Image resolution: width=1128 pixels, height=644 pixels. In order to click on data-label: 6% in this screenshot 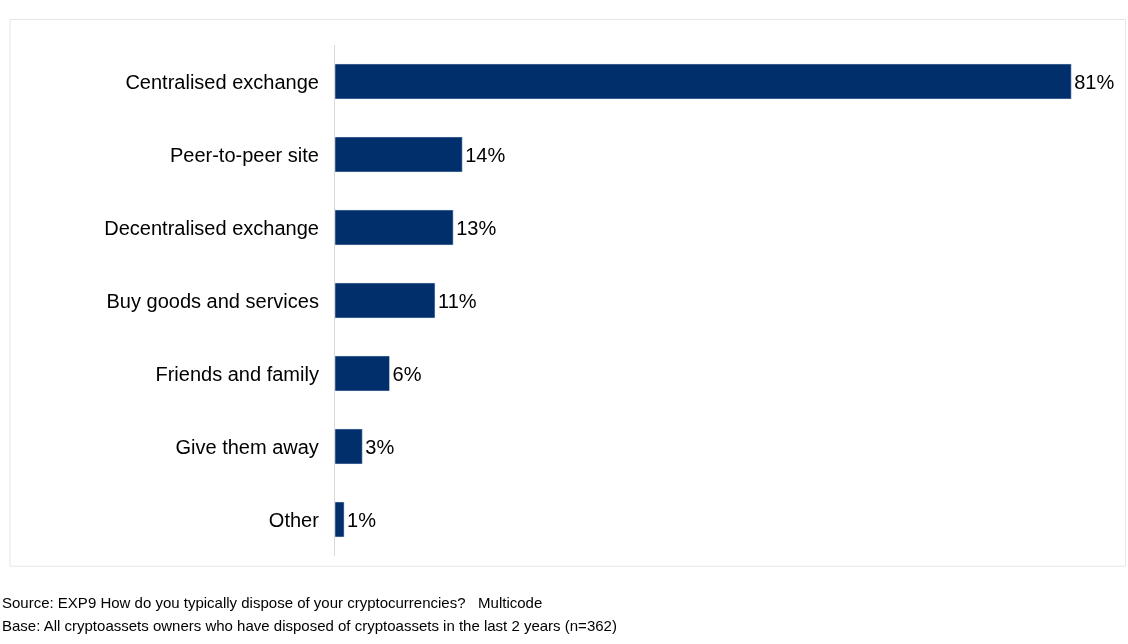, I will do `click(407, 373)`.